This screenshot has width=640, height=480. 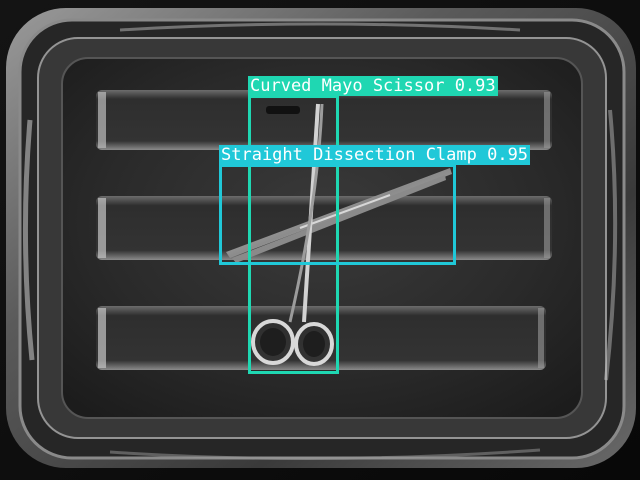 What do you see at coordinates (373, 86) in the screenshot?
I see `curved-mayo-scissor-label: Curved Mayo Scissor 0.93` at bounding box center [373, 86].